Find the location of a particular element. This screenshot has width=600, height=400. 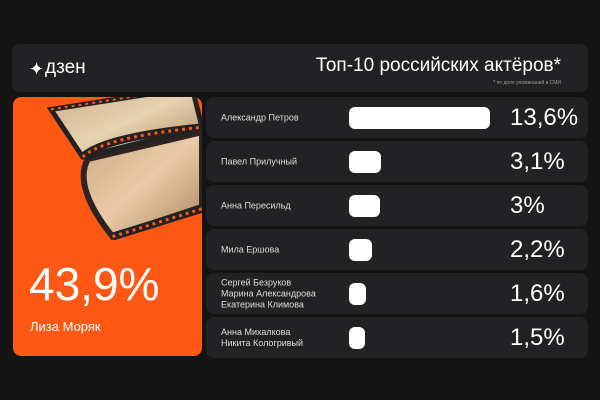

leader-percent: 43,9% is located at coordinates (94, 284).